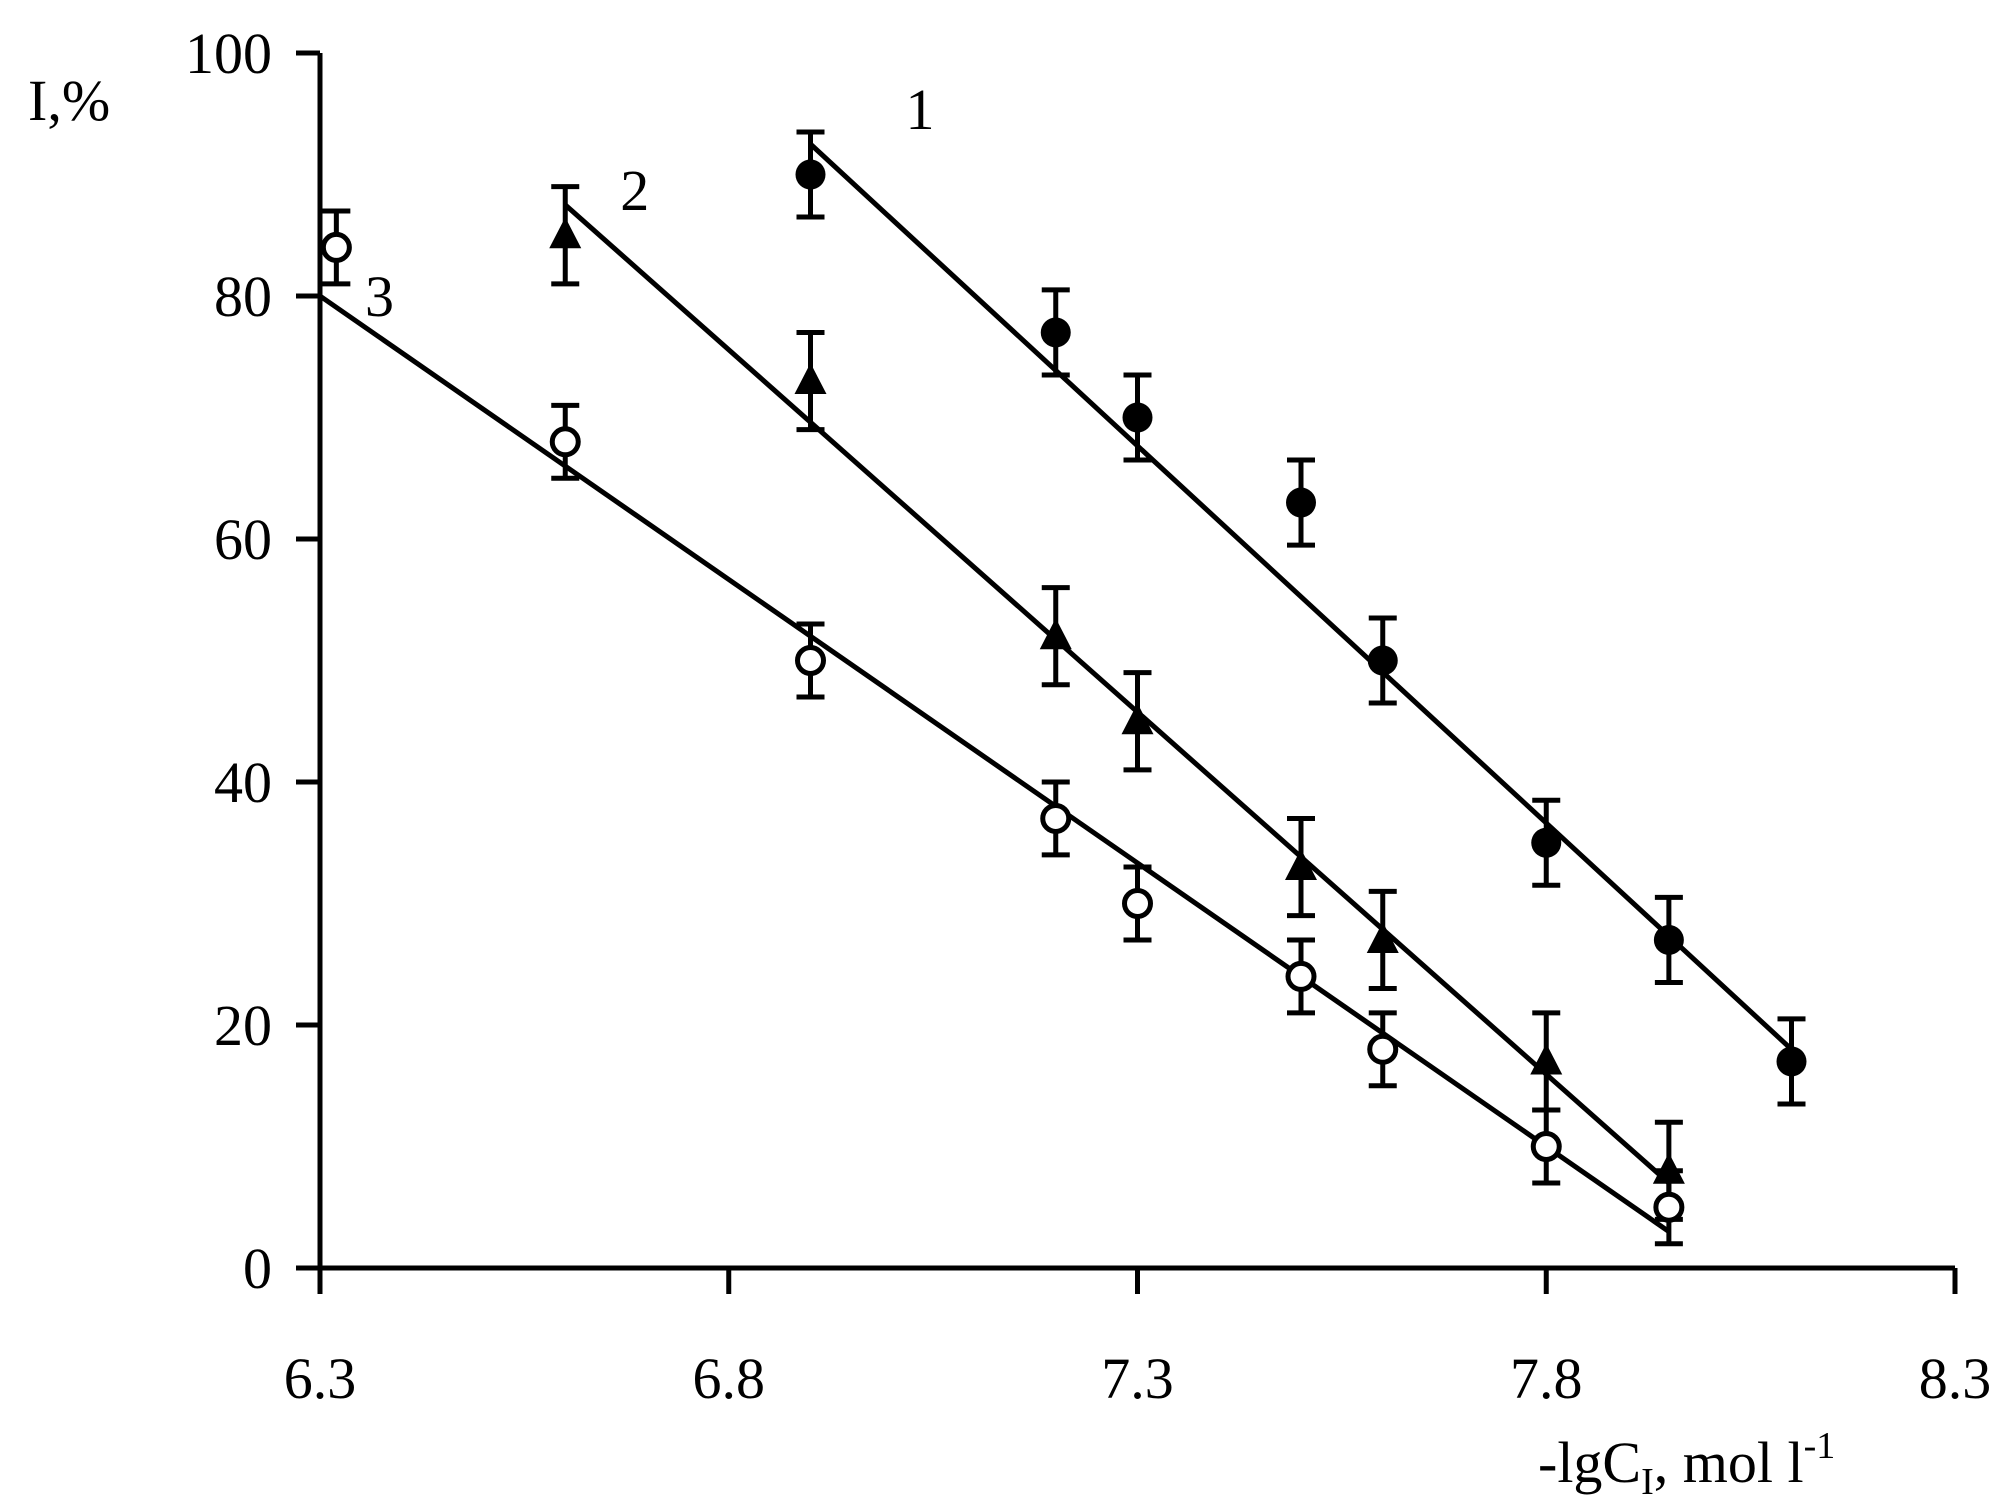 This screenshot has width=2009, height=1502. I want to click on y-tick-label: 100, so click(228, 53).